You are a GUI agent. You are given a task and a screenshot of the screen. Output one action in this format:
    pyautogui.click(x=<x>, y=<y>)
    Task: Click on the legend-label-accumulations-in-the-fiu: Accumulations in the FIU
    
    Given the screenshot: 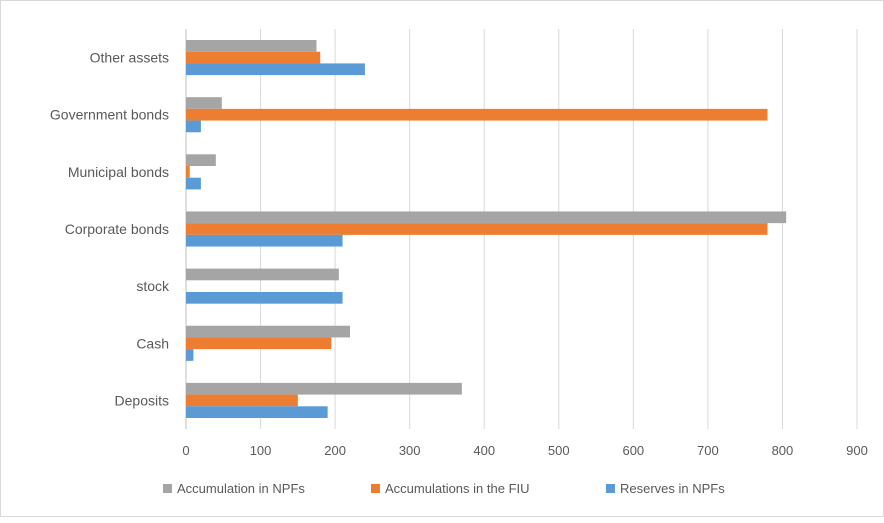 What is the action you would take?
    pyautogui.click(x=457, y=488)
    